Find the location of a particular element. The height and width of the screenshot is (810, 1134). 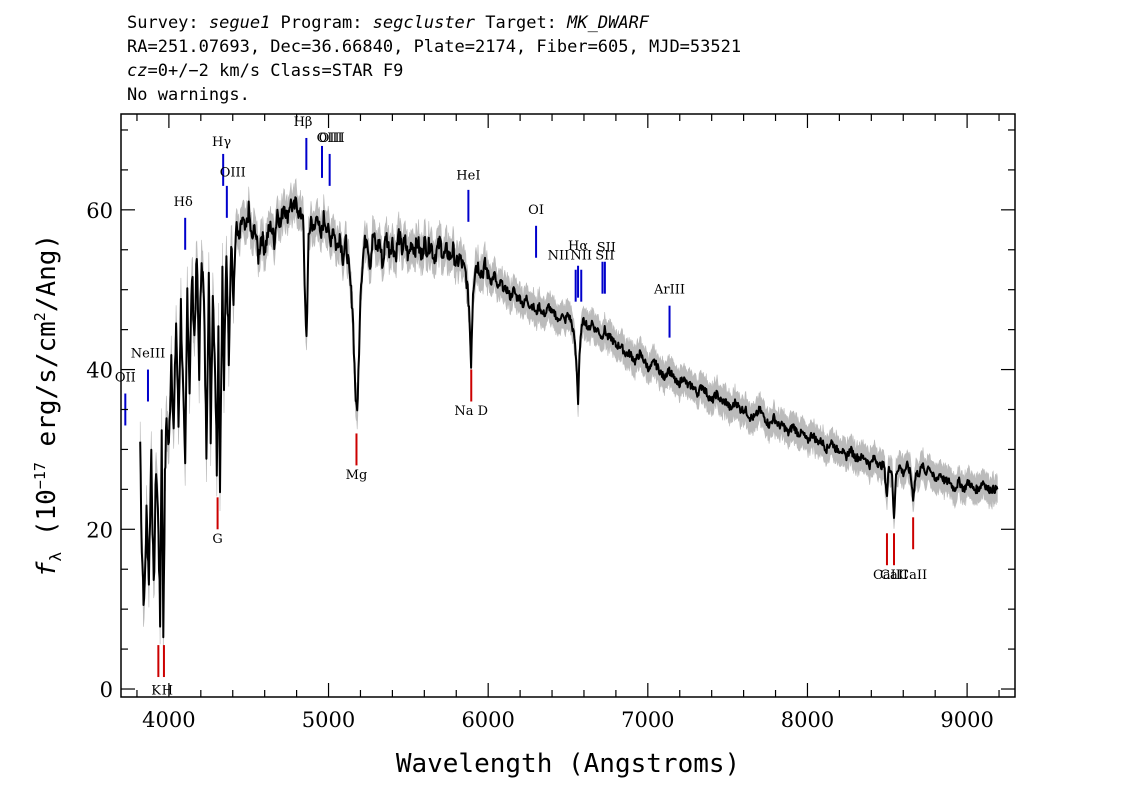

emission-label-4: OIII is located at coordinates (233, 172).